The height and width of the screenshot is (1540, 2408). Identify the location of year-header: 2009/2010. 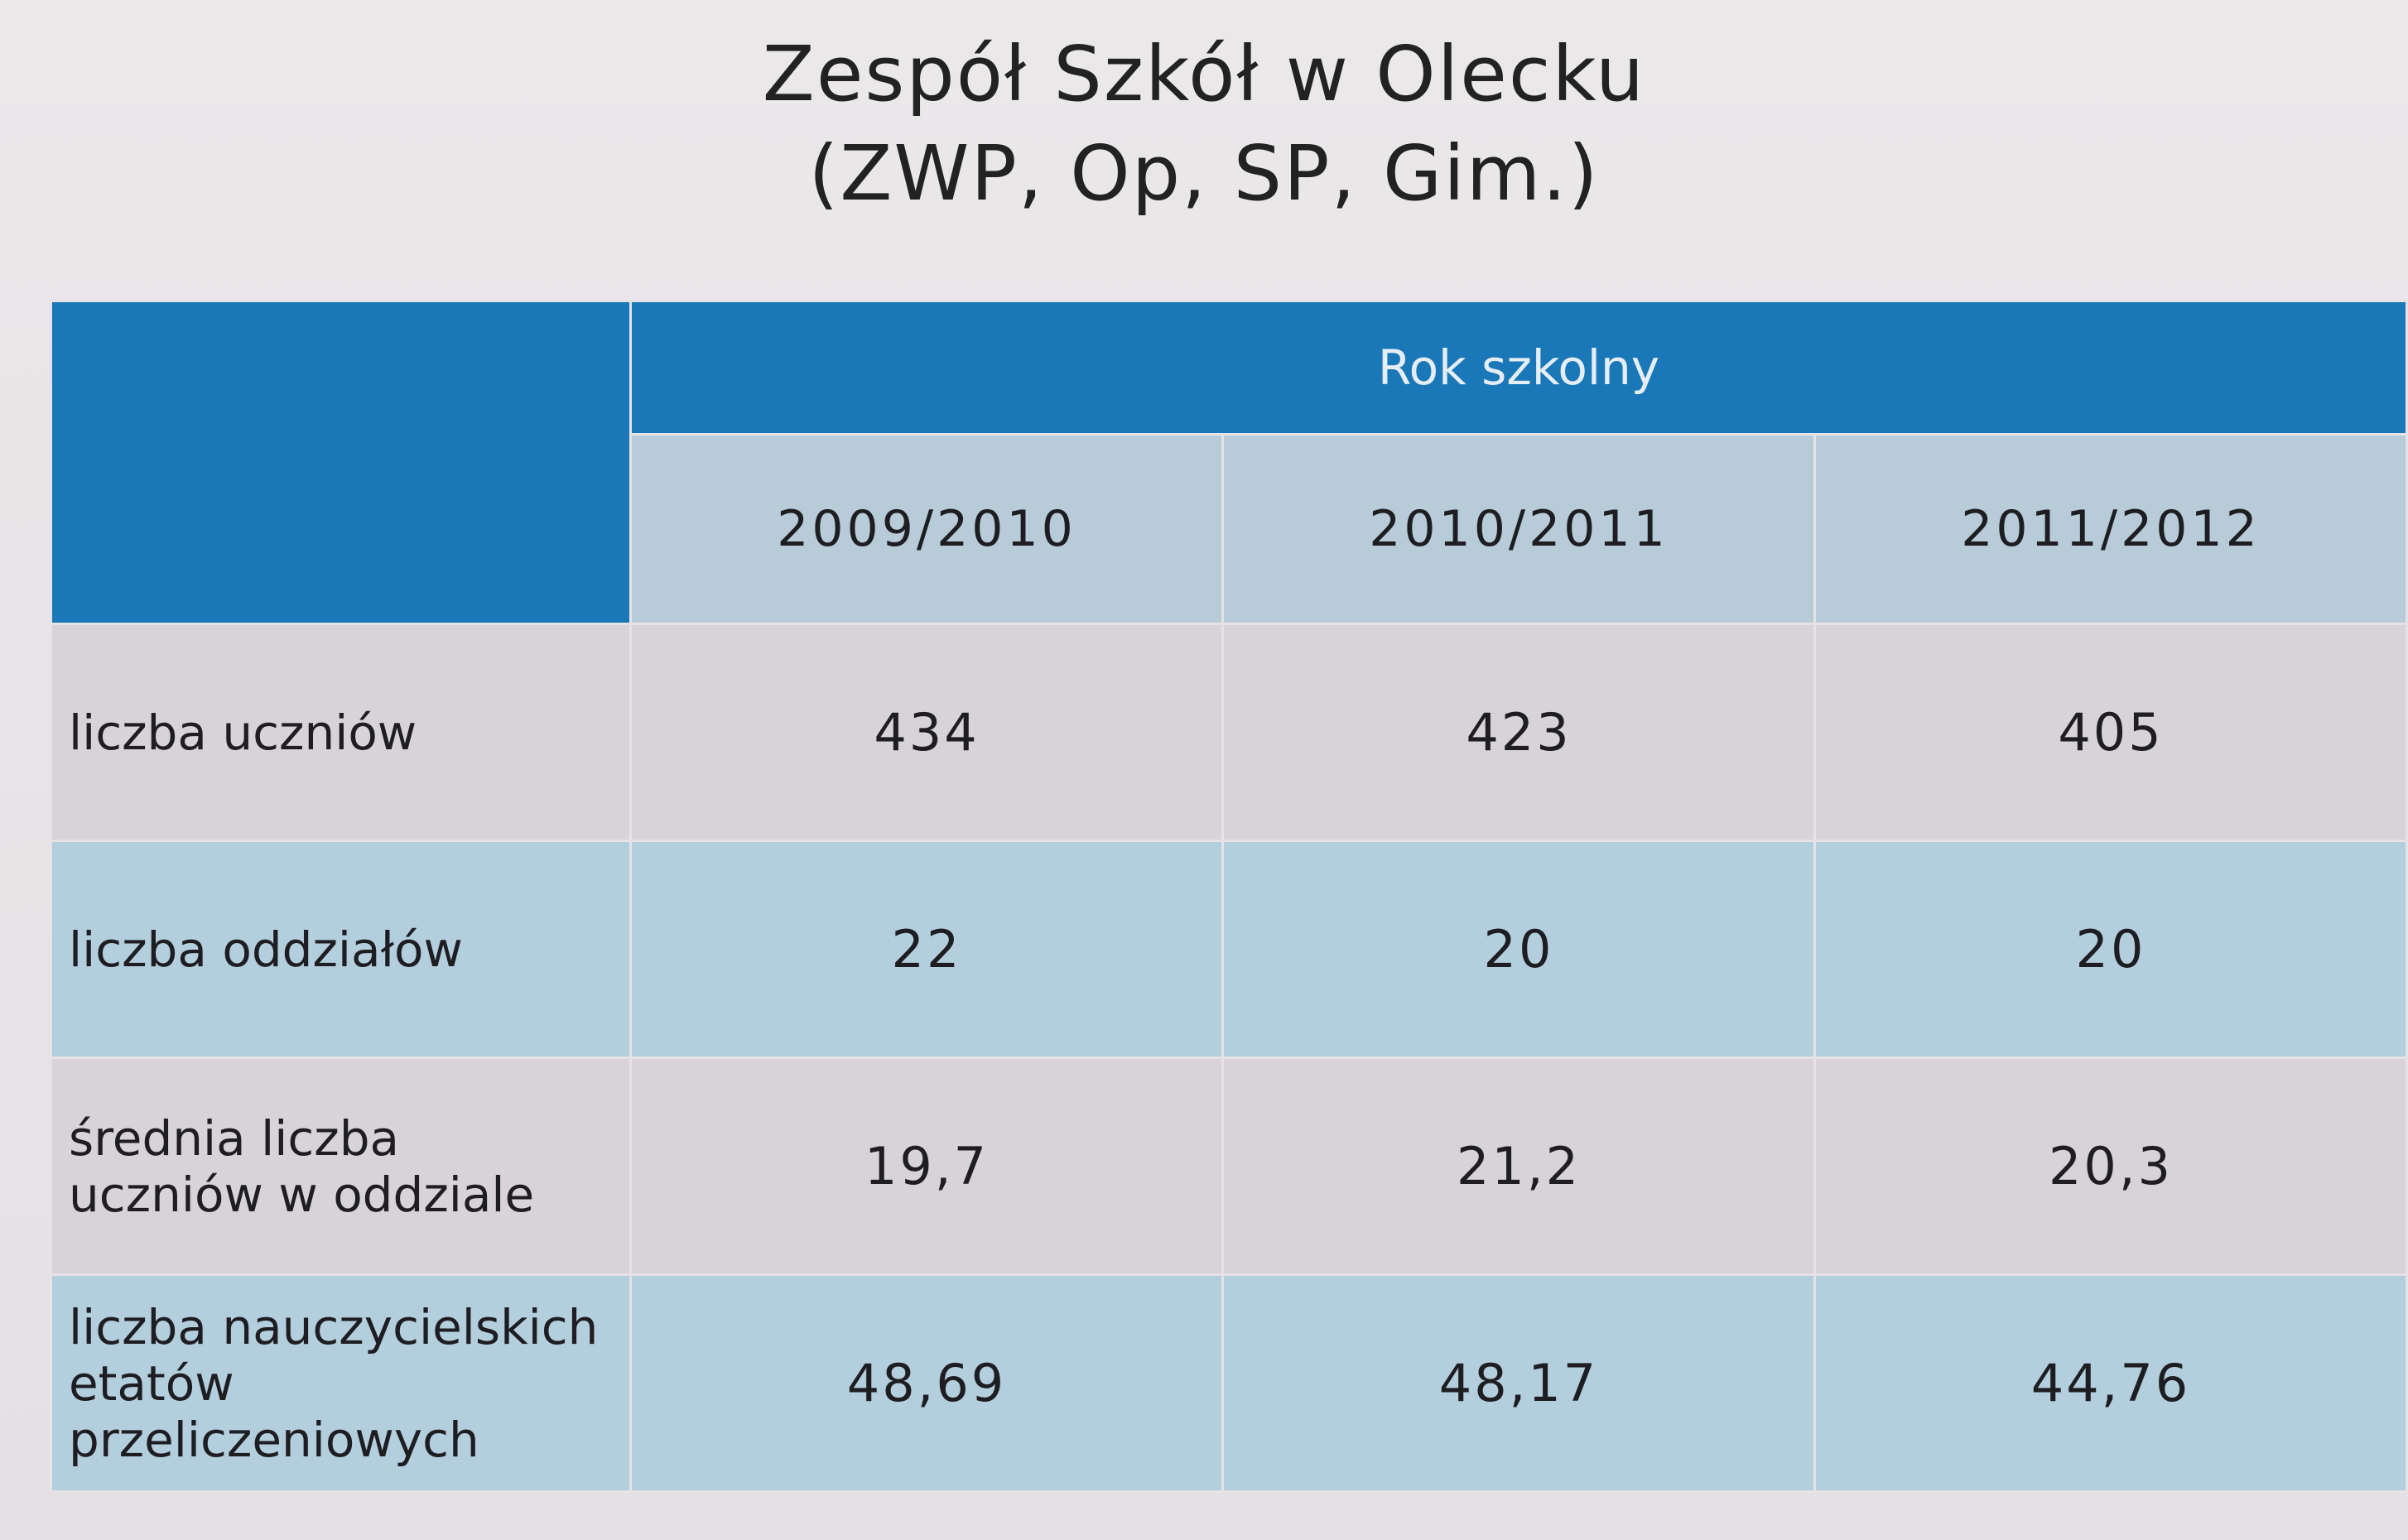
(926, 529).